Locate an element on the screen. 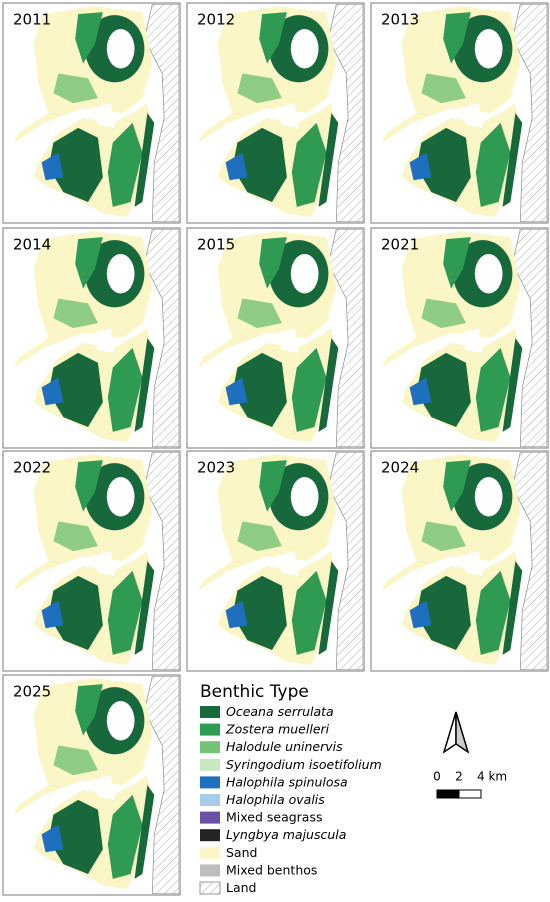  map-panel: 2025 is located at coordinates (91, 785).